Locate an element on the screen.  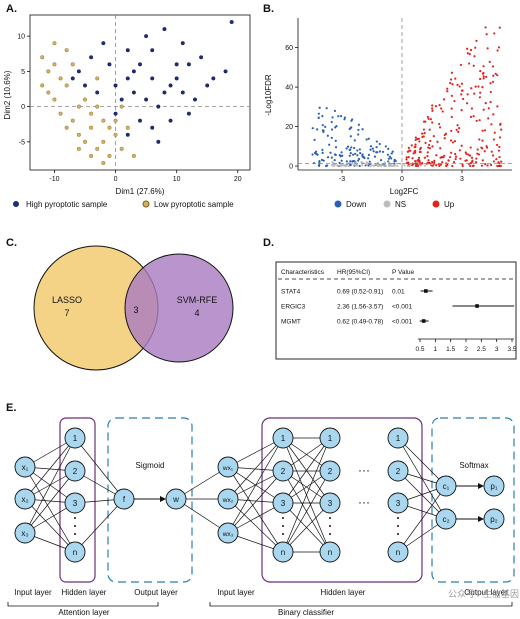
pca-ytick-label: 10 is located at coordinates (21, 37).